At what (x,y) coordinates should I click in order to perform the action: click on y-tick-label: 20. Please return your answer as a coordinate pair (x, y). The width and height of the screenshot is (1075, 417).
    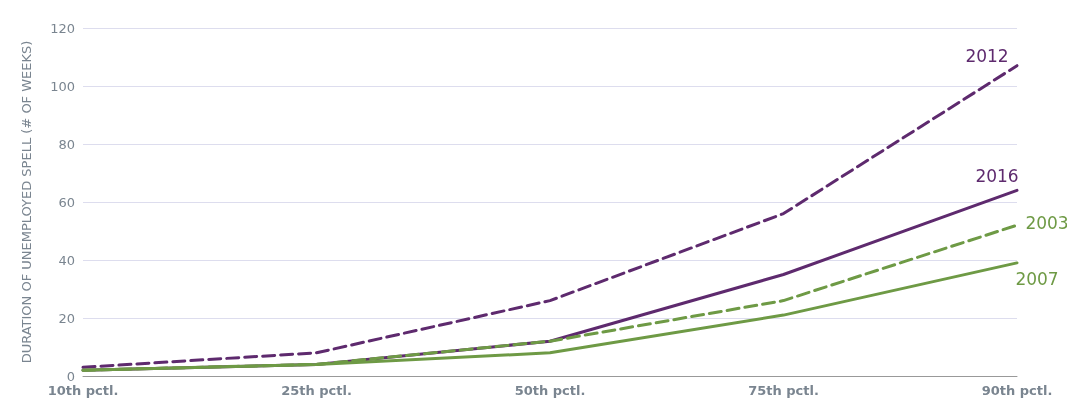
    Looking at the image, I should click on (66, 318).